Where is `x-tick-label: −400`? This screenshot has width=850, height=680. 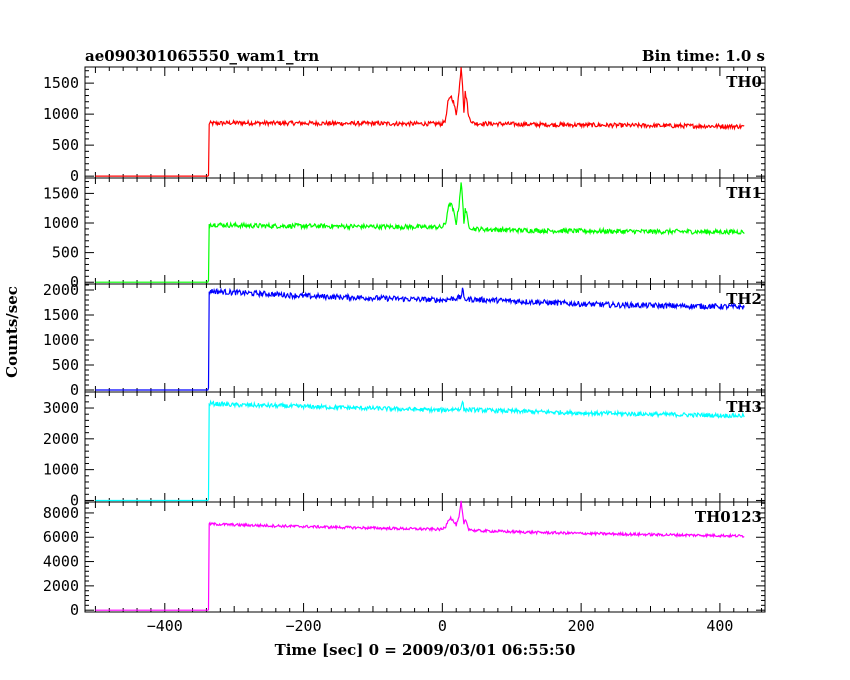 x-tick-label: −400 is located at coordinates (165, 626).